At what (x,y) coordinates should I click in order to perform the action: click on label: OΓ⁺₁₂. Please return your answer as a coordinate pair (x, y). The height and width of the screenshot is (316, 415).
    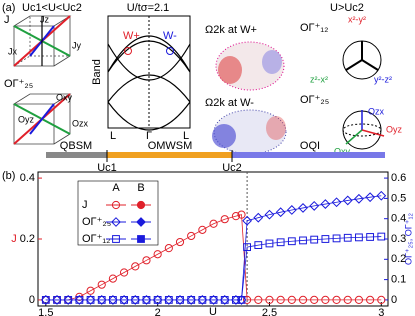
    Looking at the image, I should click on (314, 28).